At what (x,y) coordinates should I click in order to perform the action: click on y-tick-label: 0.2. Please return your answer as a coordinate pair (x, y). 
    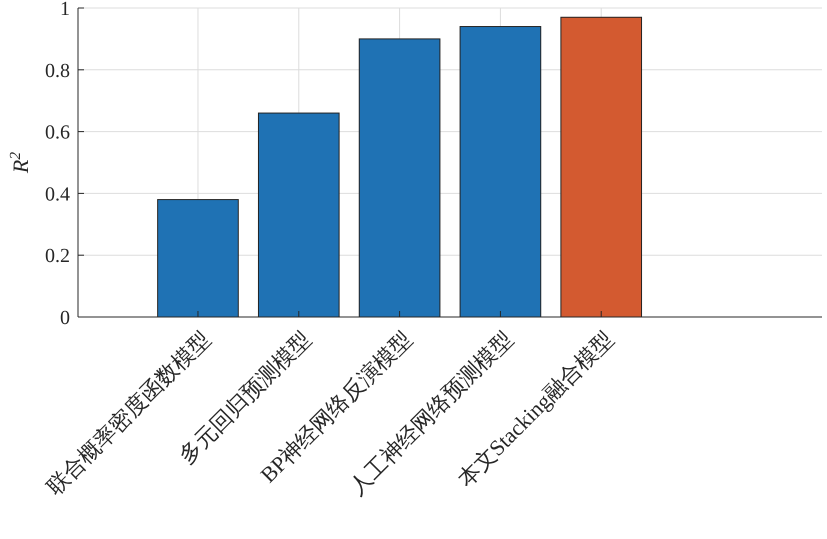
    Looking at the image, I should click on (57, 256).